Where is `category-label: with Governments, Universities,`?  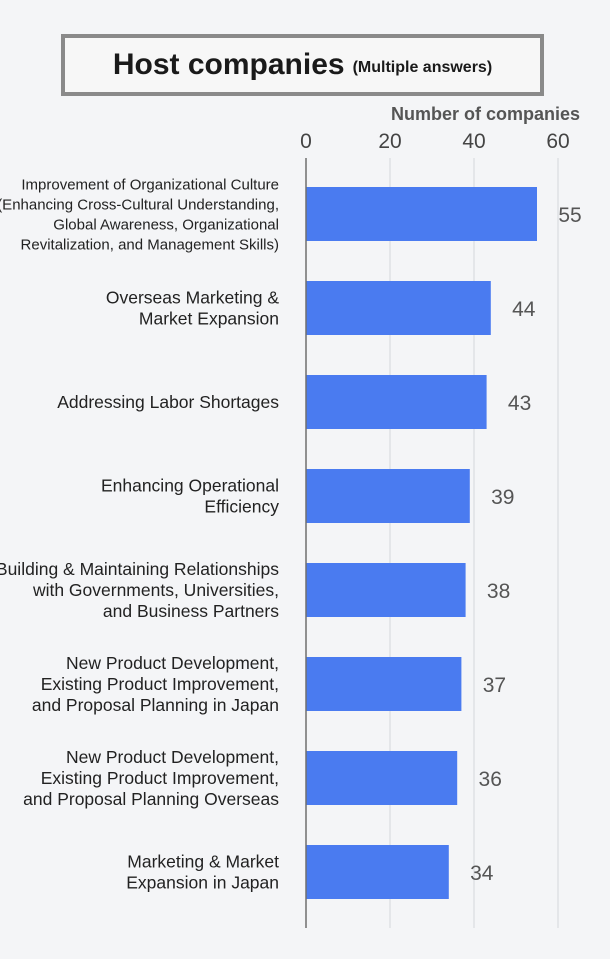
category-label: with Governments, Universities, is located at coordinates (155, 590).